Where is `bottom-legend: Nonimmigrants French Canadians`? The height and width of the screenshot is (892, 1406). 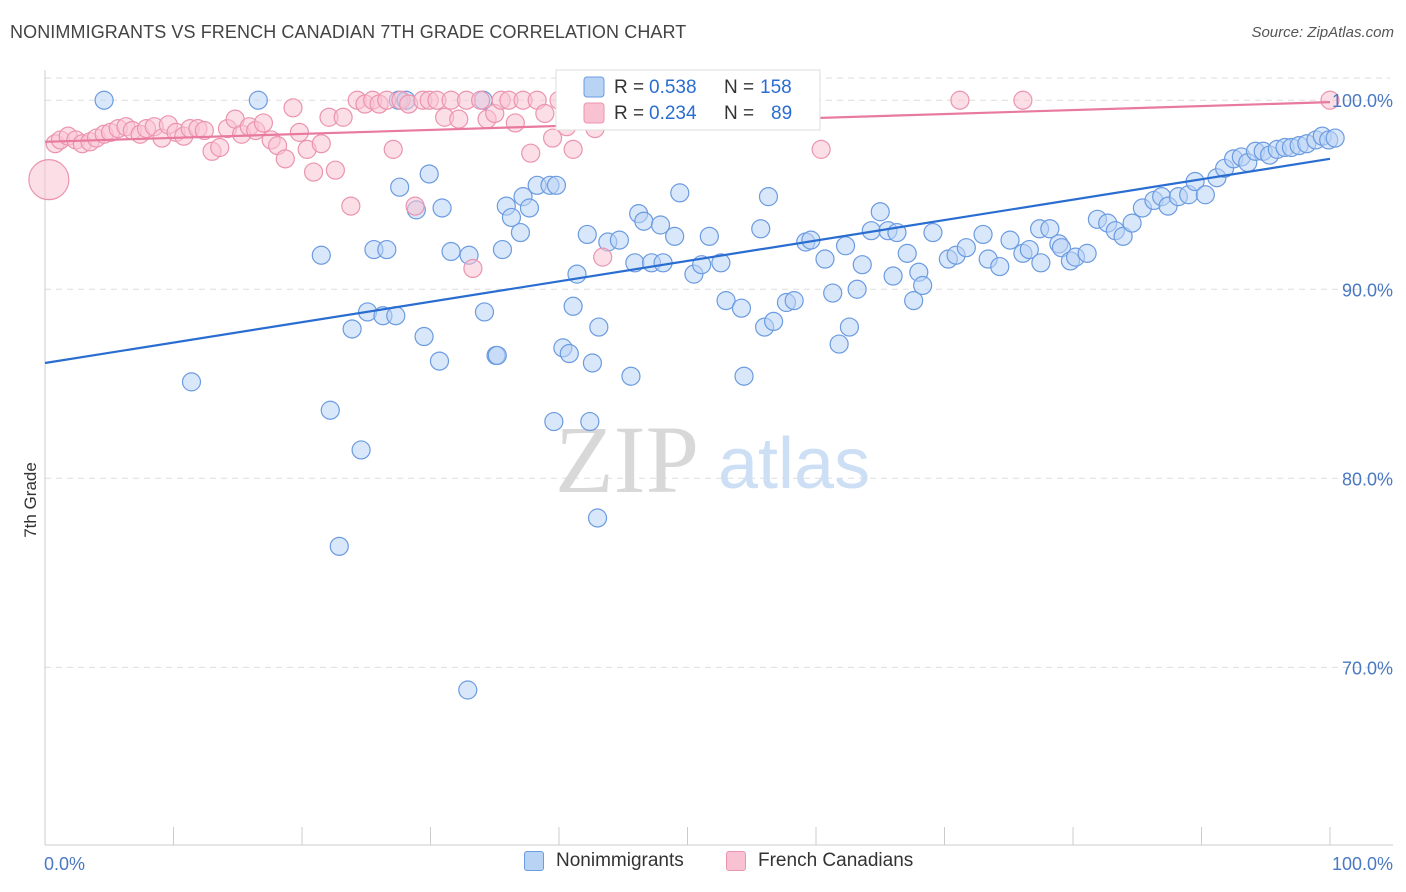 bottom-legend: Nonimmigrants French Canadians is located at coordinates (703, 865).